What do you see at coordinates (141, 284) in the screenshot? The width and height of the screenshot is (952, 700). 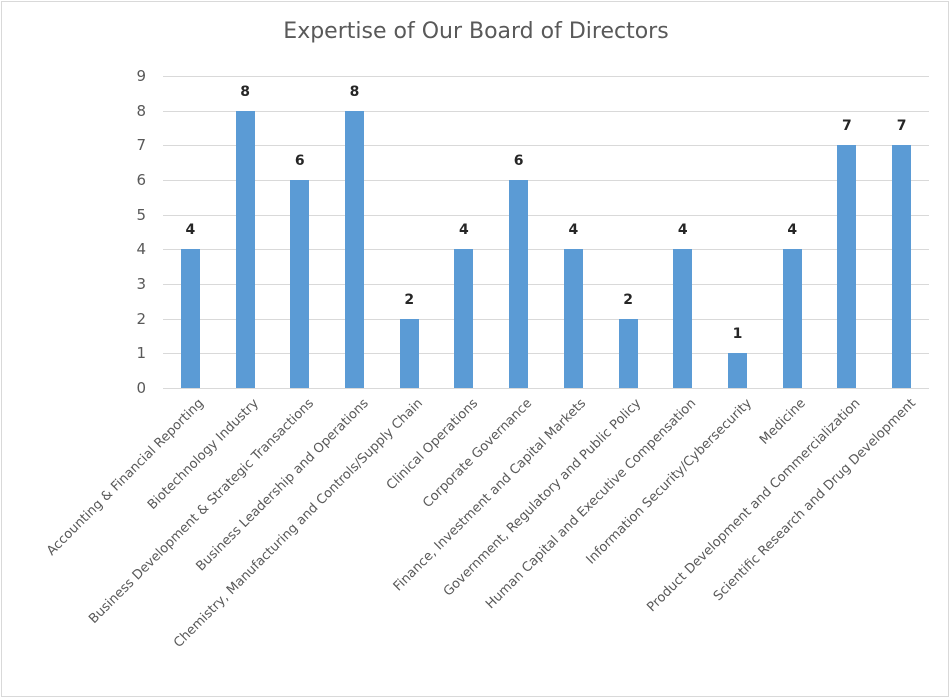 I see `y-tick-label: 3` at bounding box center [141, 284].